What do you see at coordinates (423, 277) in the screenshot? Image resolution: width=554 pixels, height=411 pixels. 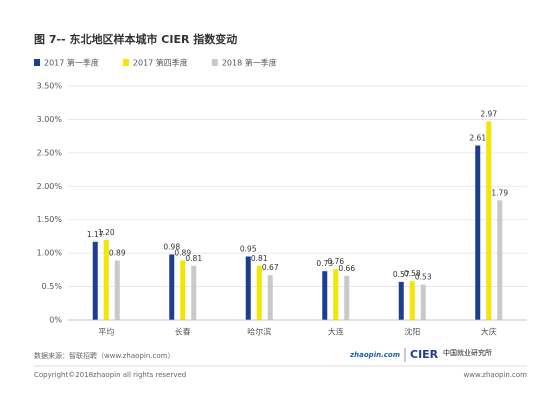 I see `value-label: 0.53` at bounding box center [423, 277].